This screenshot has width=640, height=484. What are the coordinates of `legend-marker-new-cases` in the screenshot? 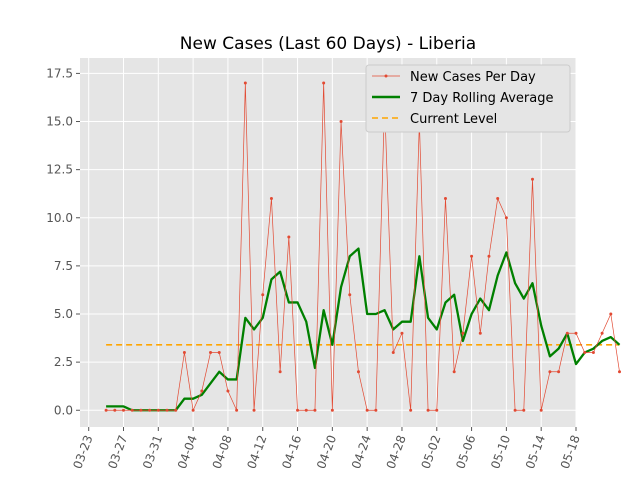 It's located at (386, 76).